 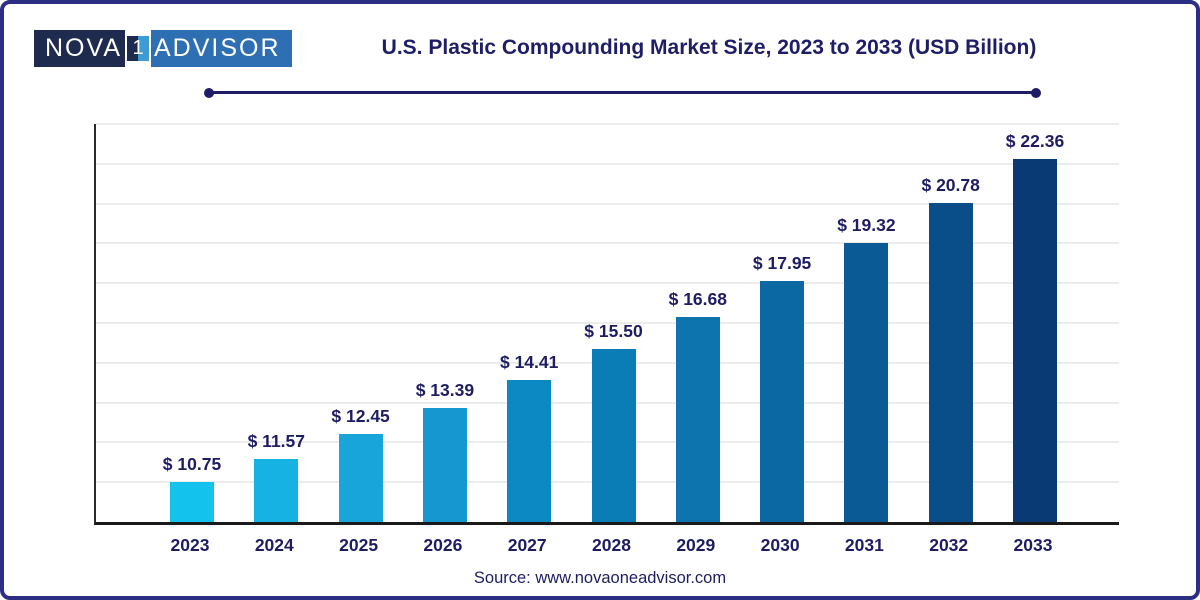 I want to click on x-tick-label-2031: 2031, so click(x=864, y=545).